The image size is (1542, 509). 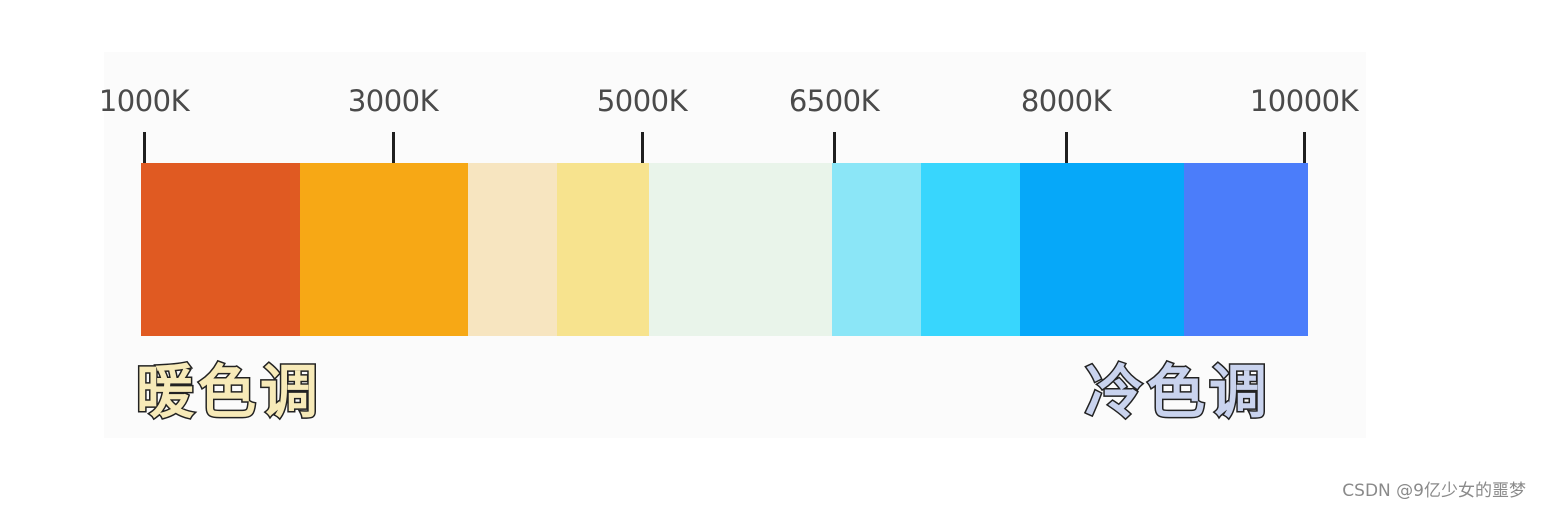 I want to click on tick-label: 8000K, so click(x=1066, y=101).